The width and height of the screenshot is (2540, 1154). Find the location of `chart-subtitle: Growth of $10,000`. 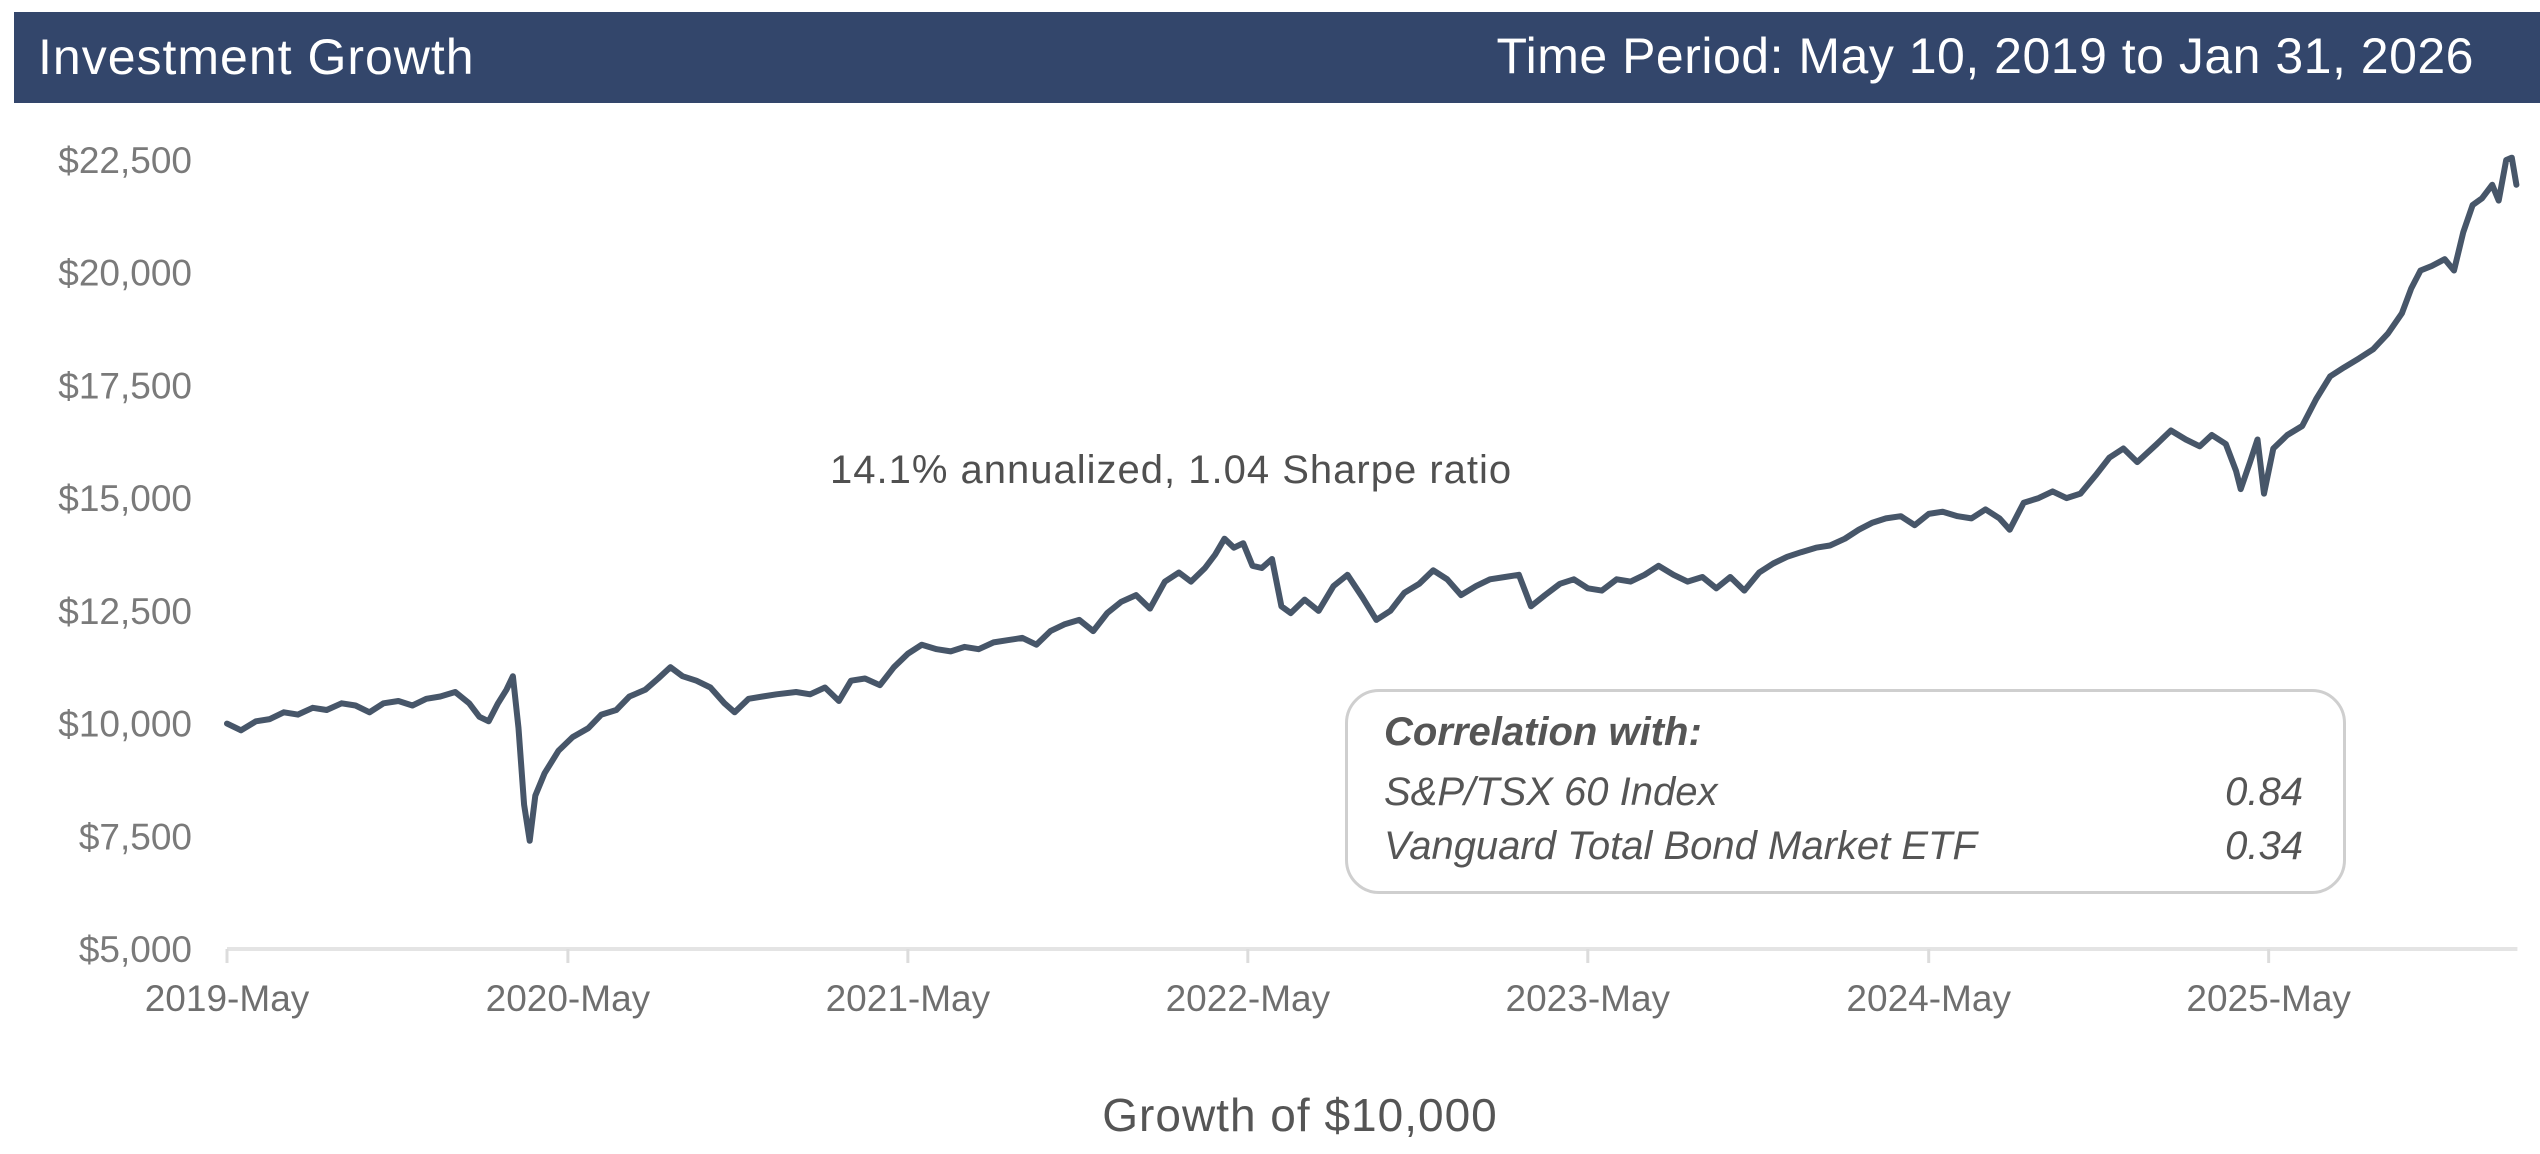

chart-subtitle: Growth of $10,000 is located at coordinates (1300, 1115).